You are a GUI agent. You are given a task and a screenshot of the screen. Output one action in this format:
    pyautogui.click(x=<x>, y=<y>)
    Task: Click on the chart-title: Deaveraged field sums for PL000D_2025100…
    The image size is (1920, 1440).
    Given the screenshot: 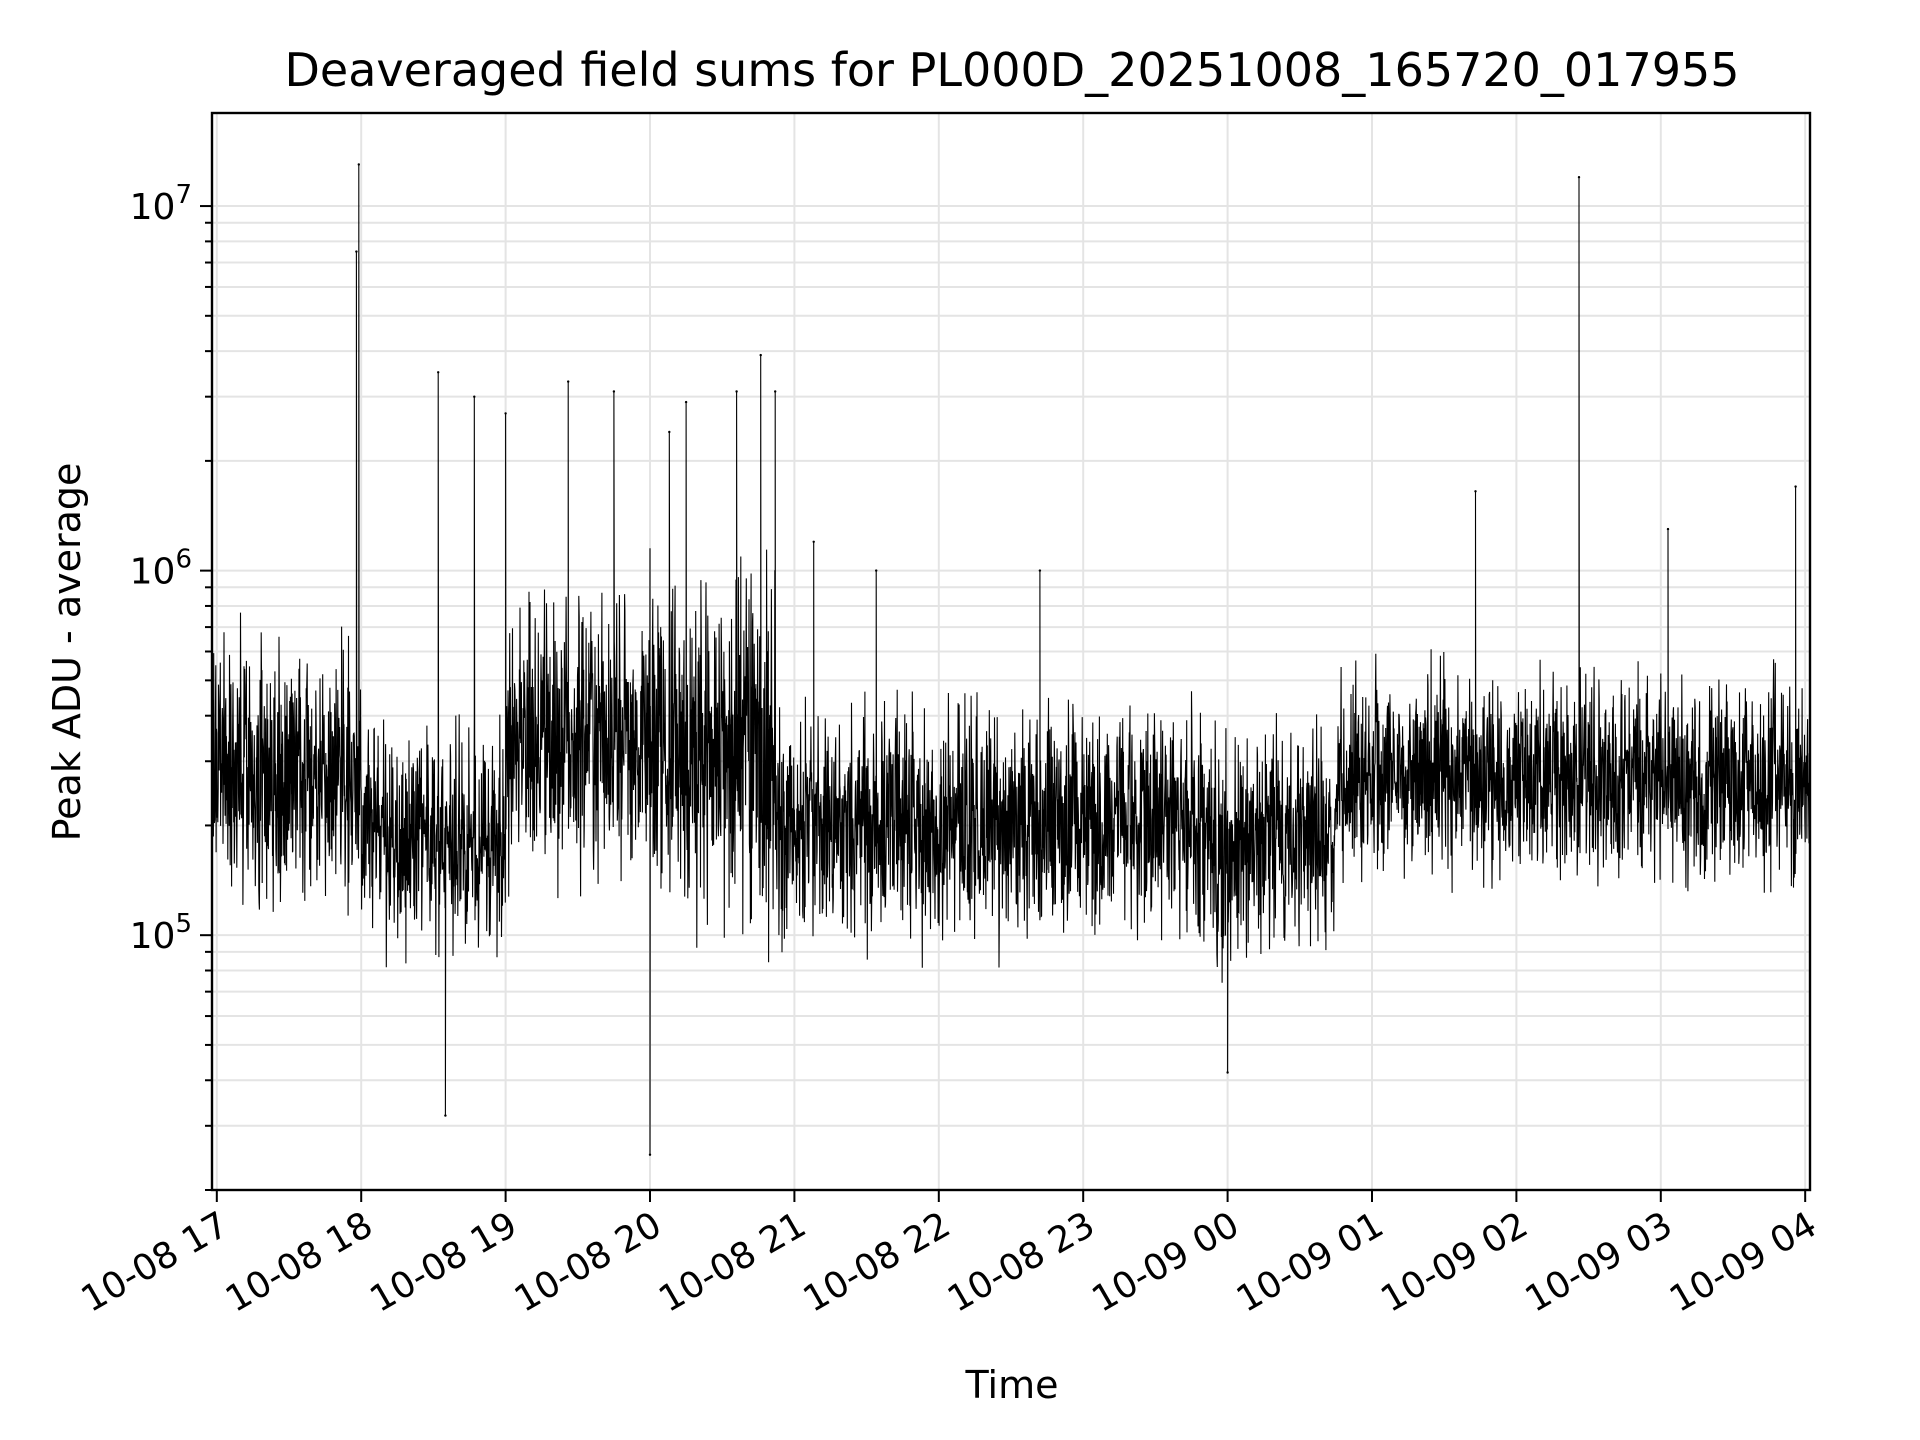 What is the action you would take?
    pyautogui.click(x=1011, y=70)
    